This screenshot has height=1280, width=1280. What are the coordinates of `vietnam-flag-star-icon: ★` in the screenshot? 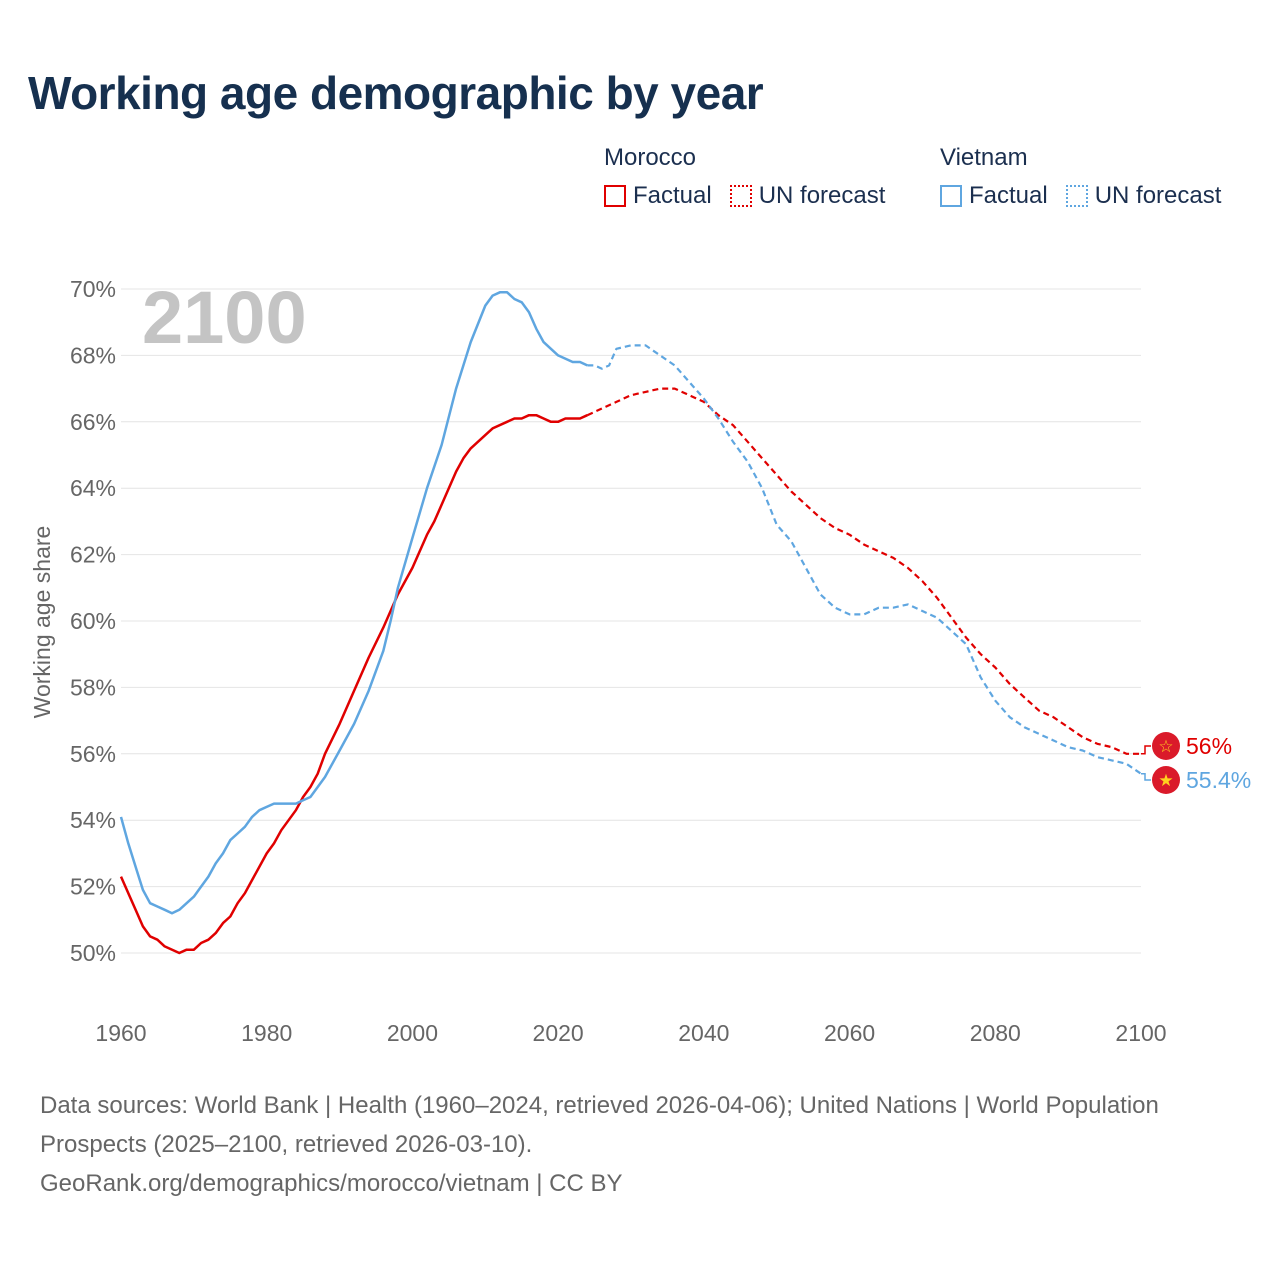 It's located at (1165, 781).